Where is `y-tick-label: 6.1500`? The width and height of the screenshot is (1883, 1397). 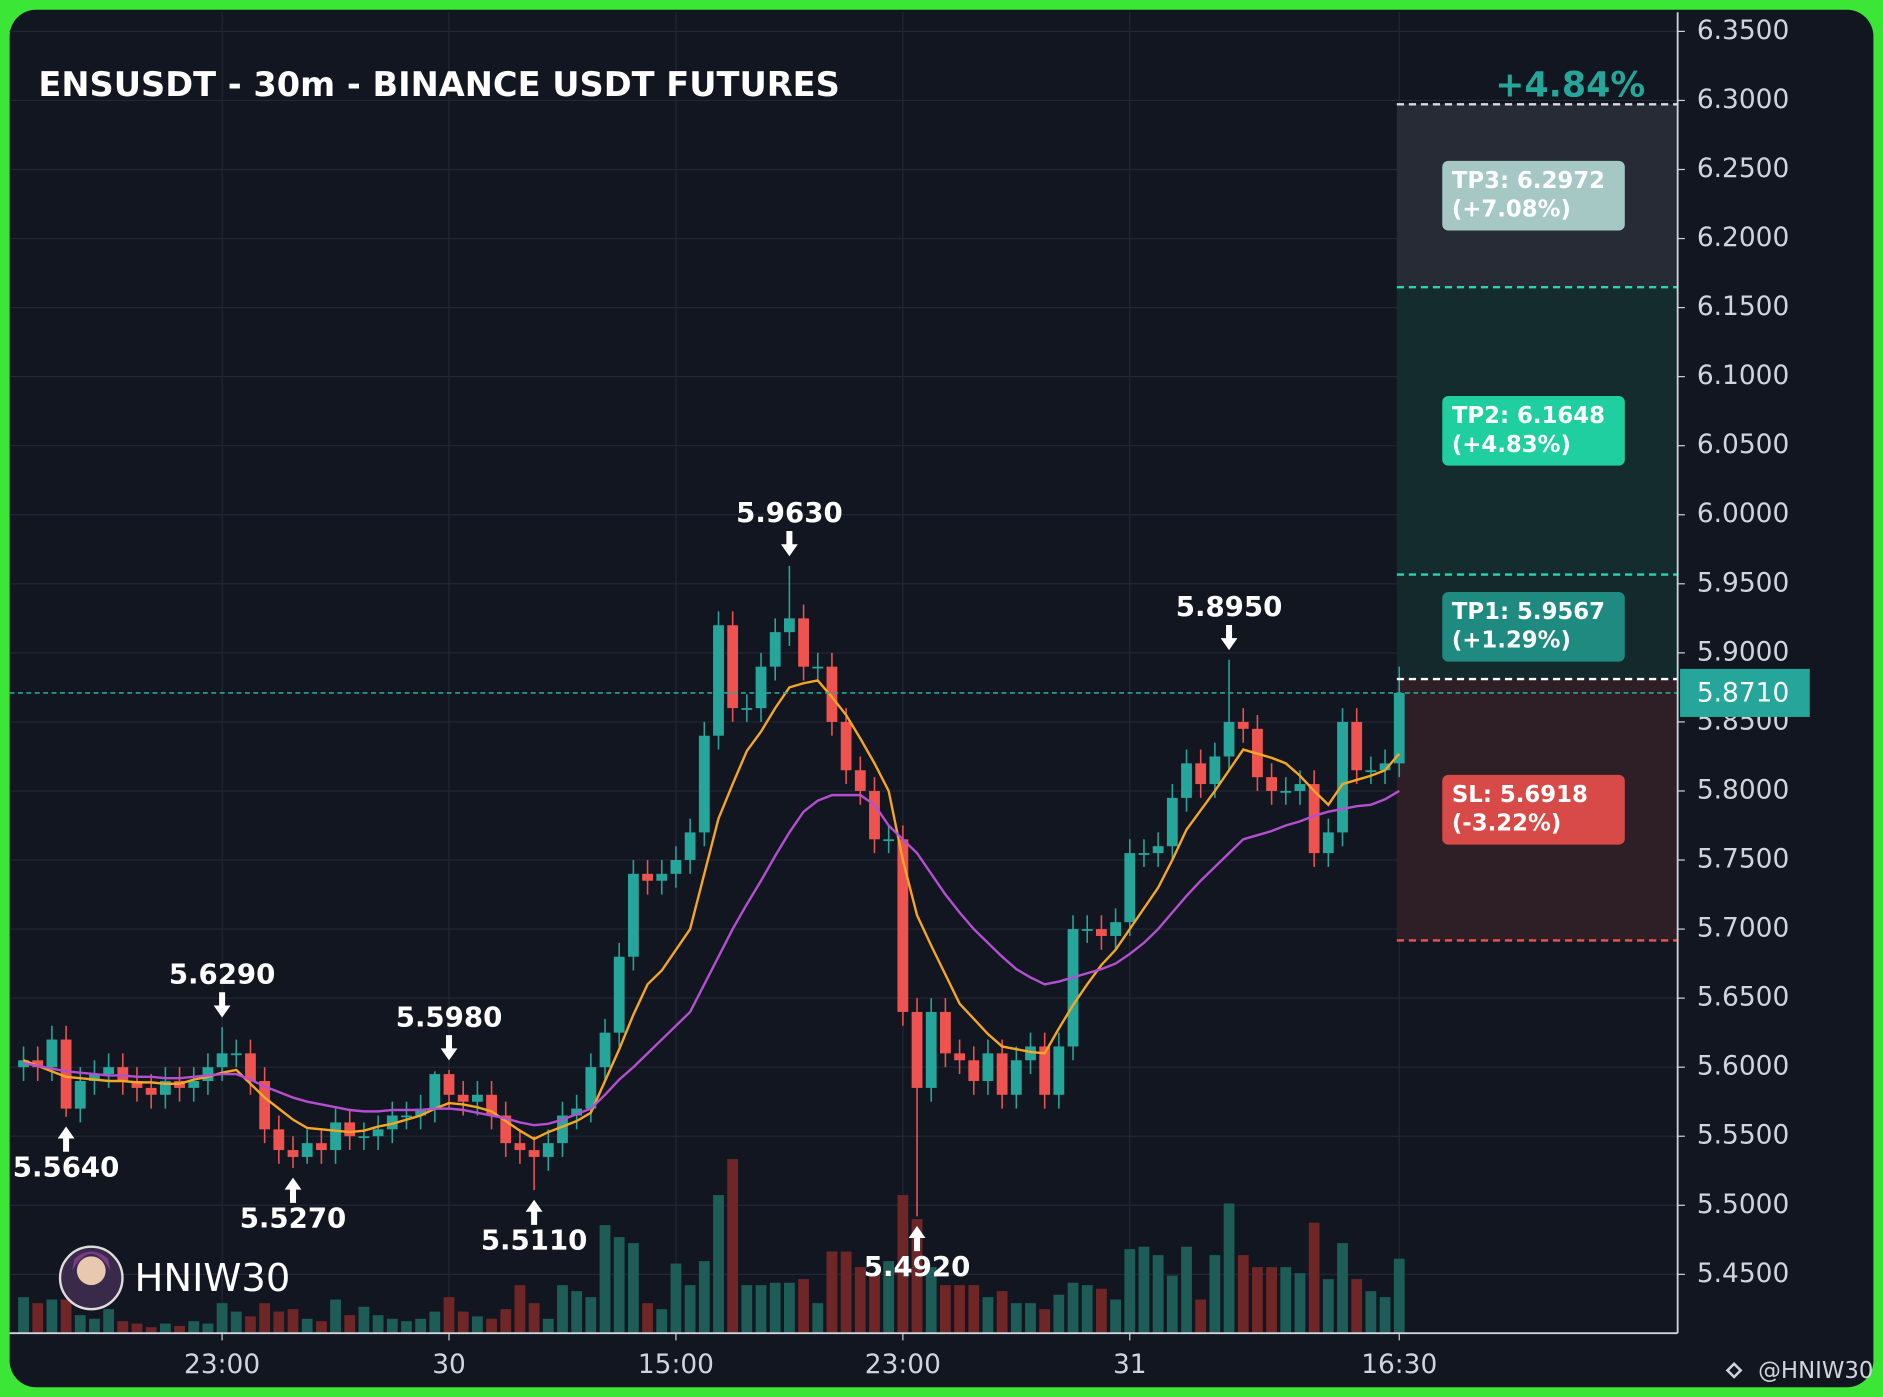 y-tick-label: 6.1500 is located at coordinates (1743, 306).